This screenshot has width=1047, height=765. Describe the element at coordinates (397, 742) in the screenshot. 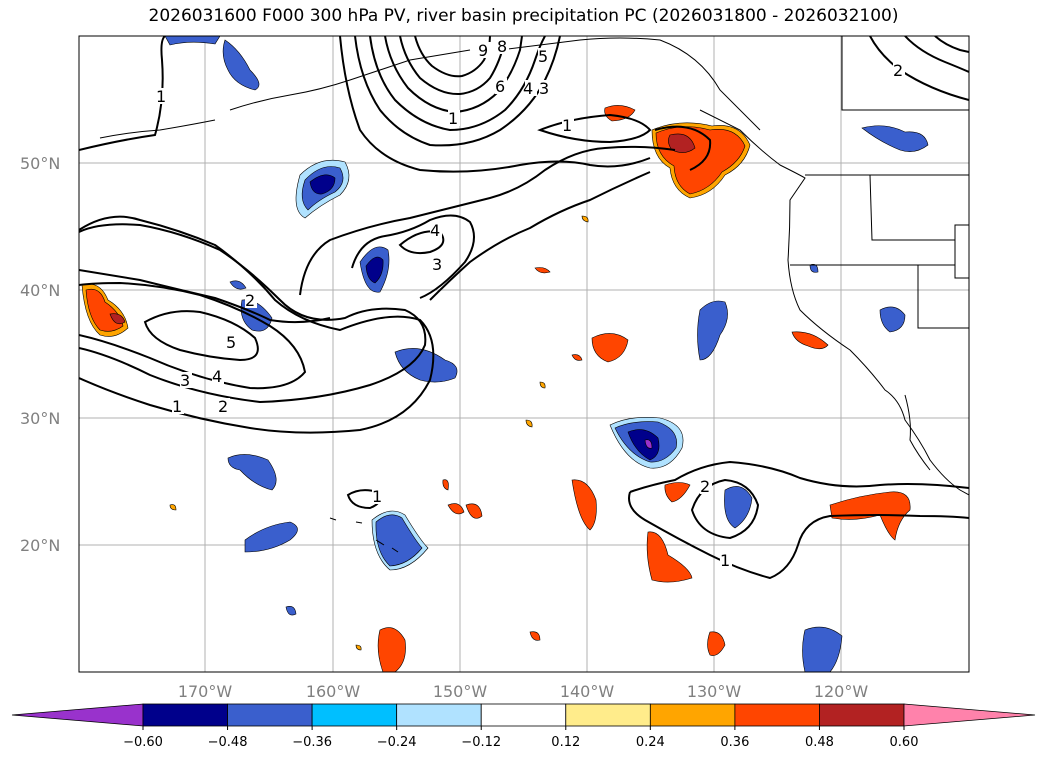

I see `colorbar-tick-label: −0.24` at that location.